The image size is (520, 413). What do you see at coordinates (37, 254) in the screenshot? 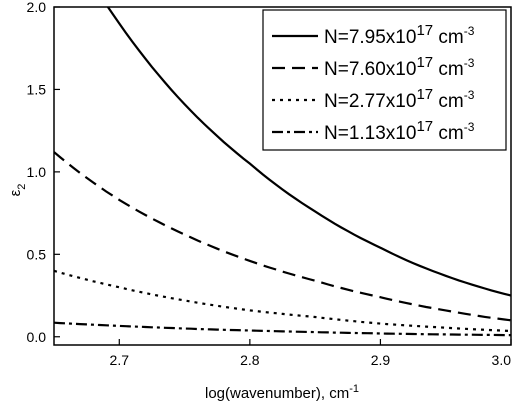
I see `y-tick-label: 0.5` at bounding box center [37, 254].